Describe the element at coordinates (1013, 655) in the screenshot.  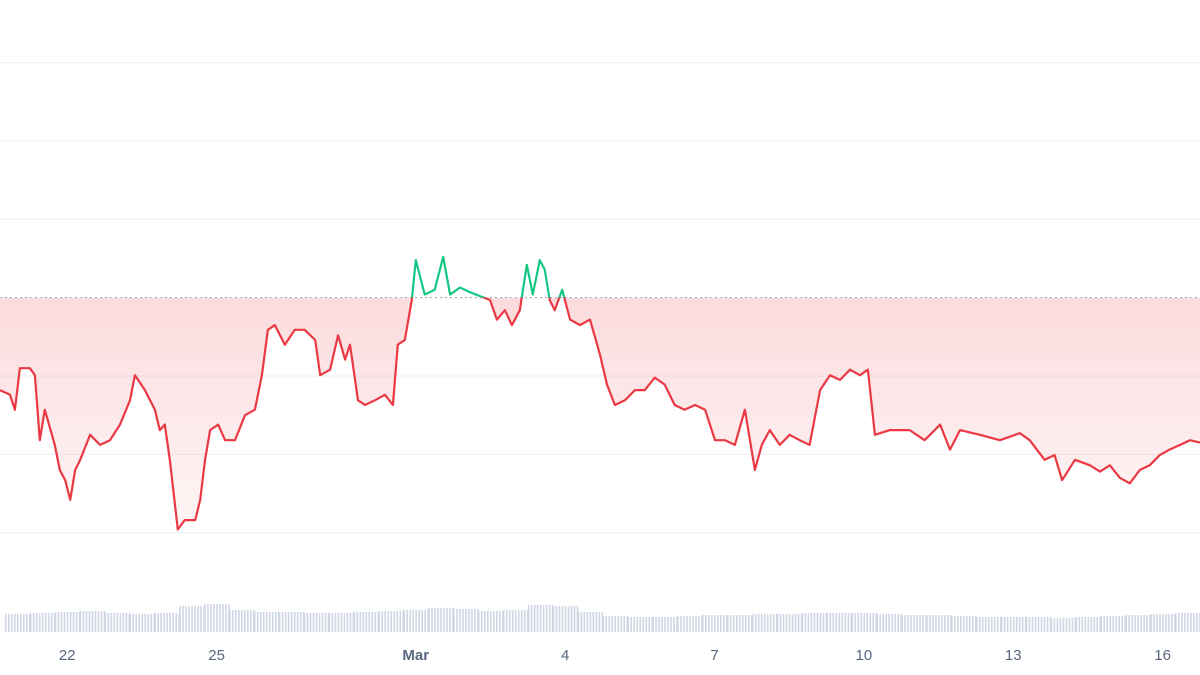
I see `x-tick-label: 13` at that location.